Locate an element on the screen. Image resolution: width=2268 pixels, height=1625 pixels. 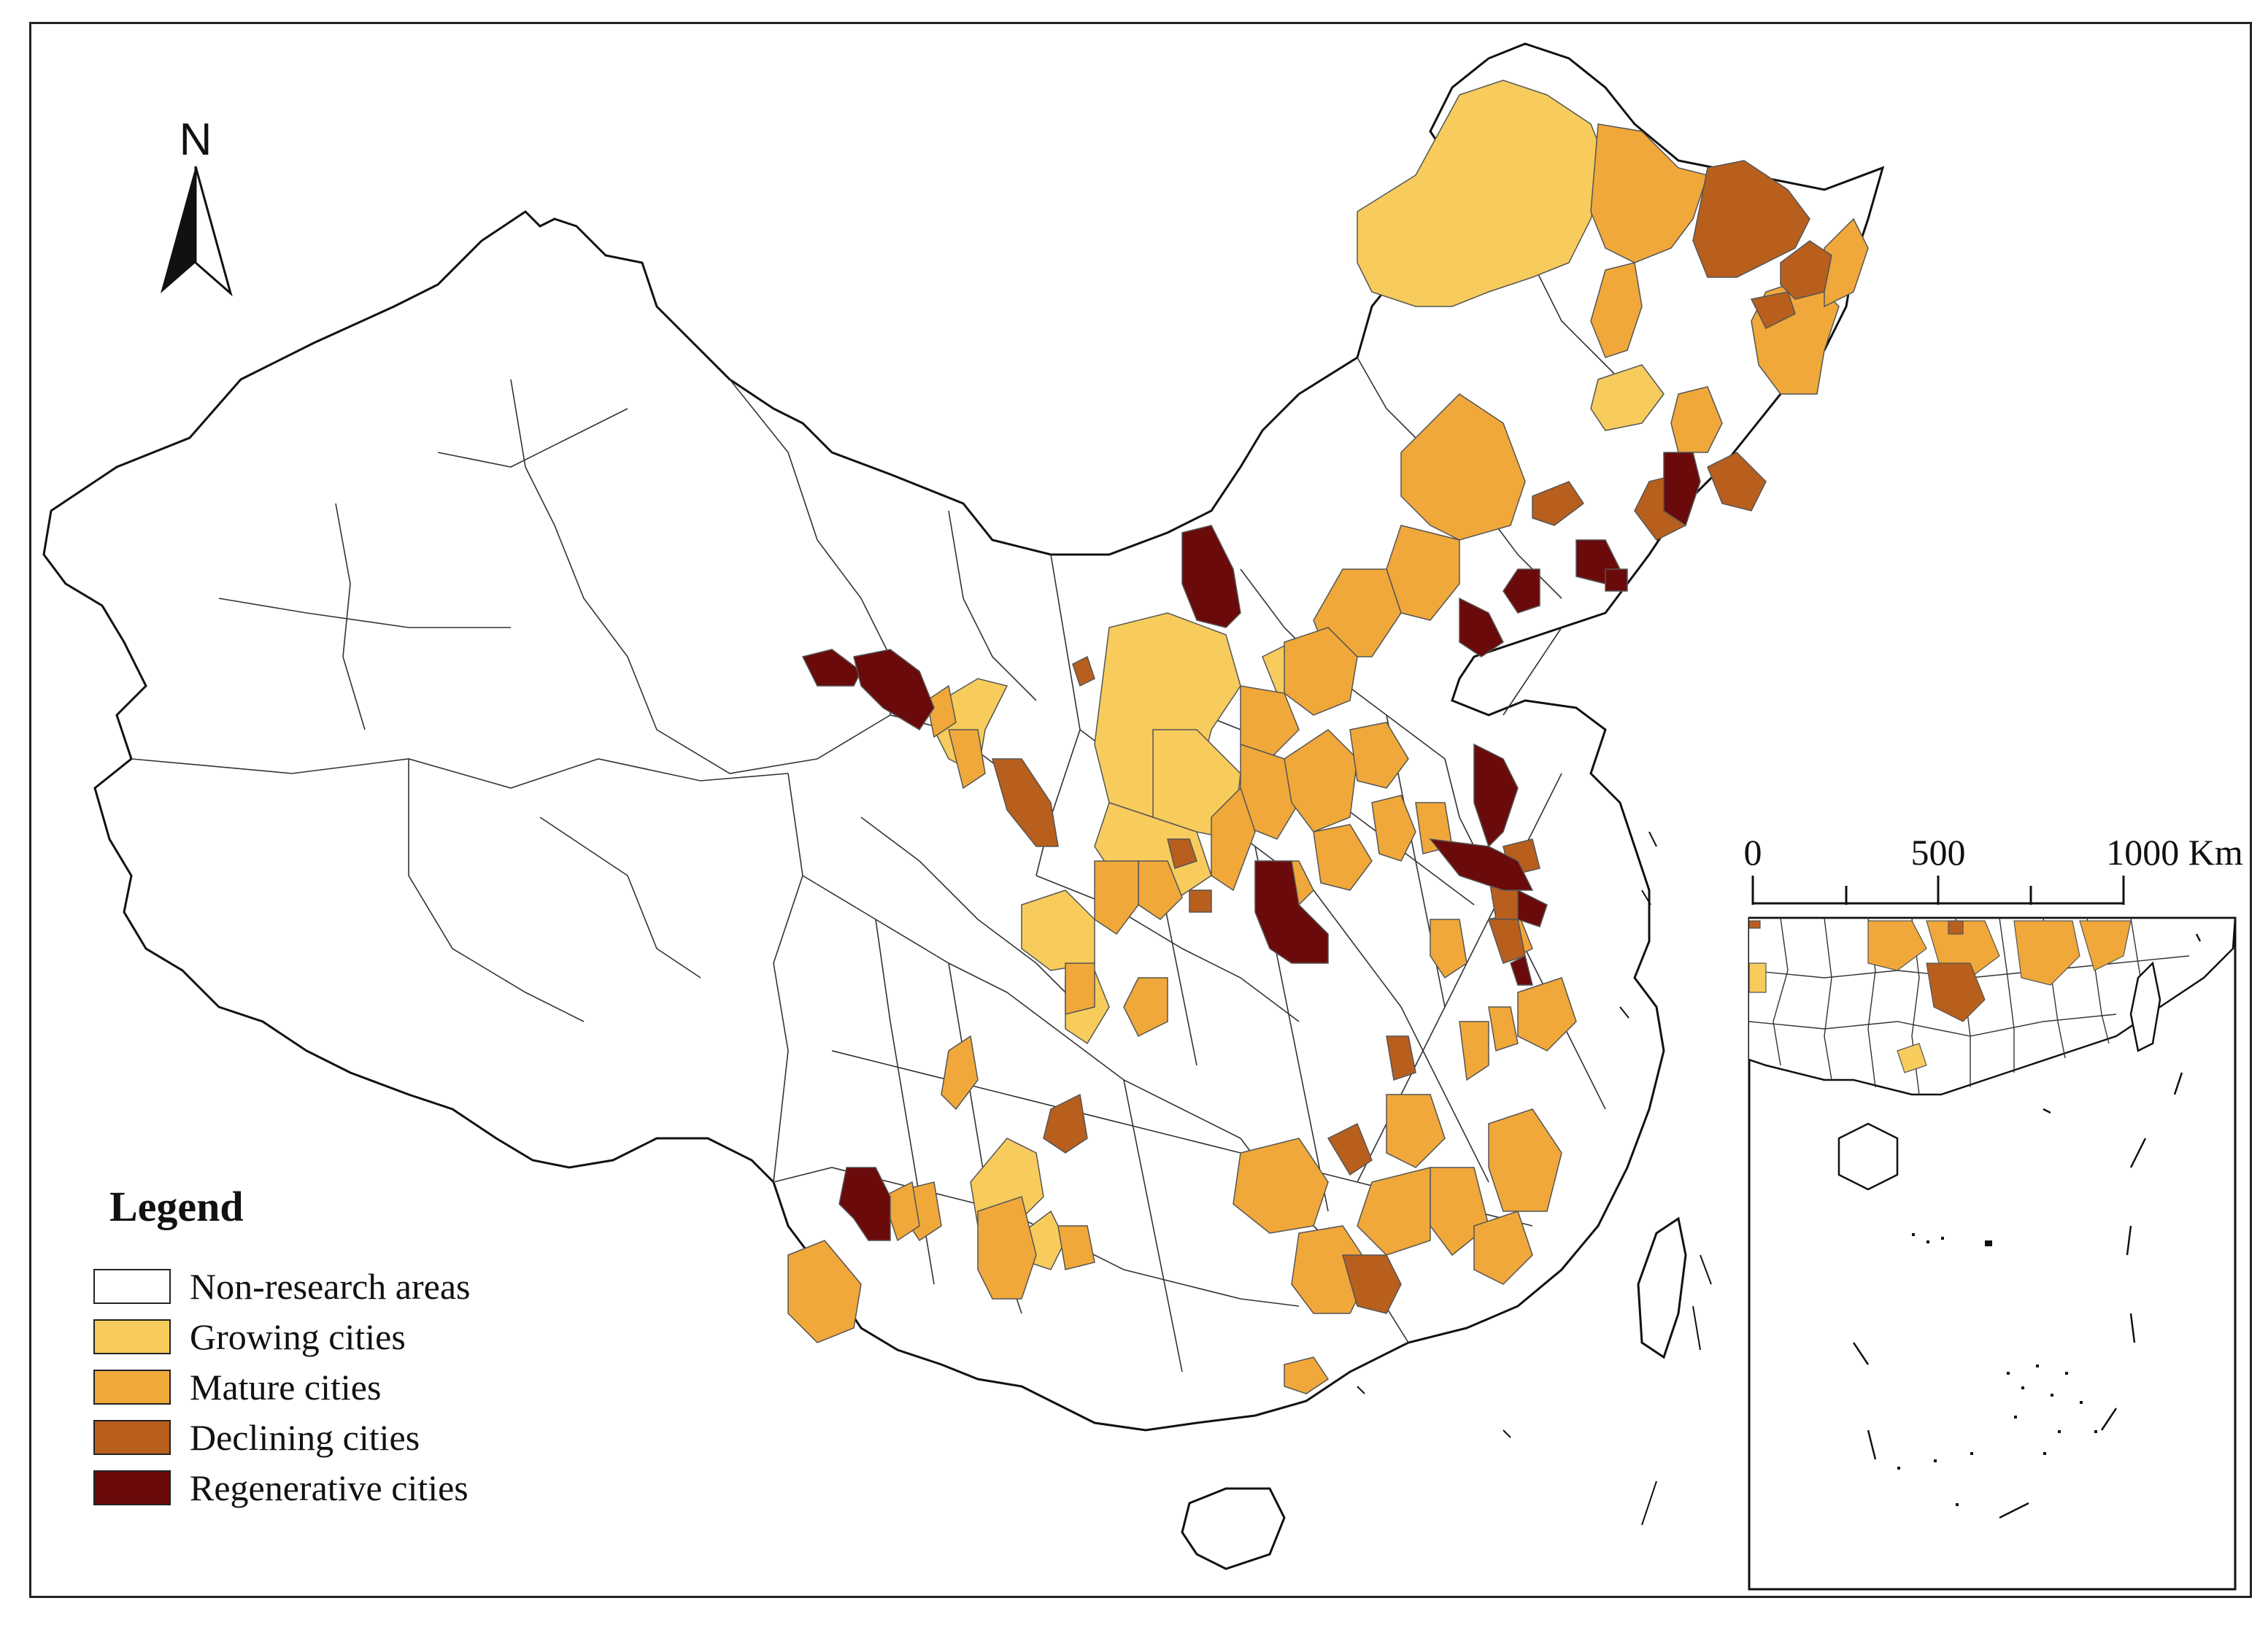
legend-item-non-research: Non-research areas is located at coordinates (281, 1286).